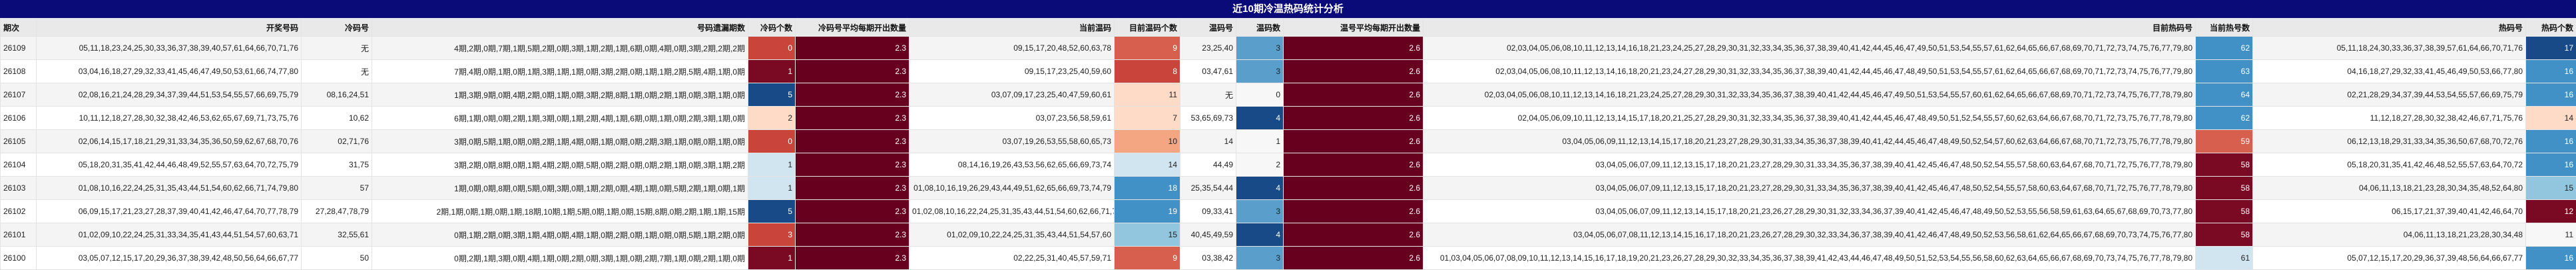  Describe the element at coordinates (2551, 118) in the screenshot. I see `heat-cell: 14` at that location.